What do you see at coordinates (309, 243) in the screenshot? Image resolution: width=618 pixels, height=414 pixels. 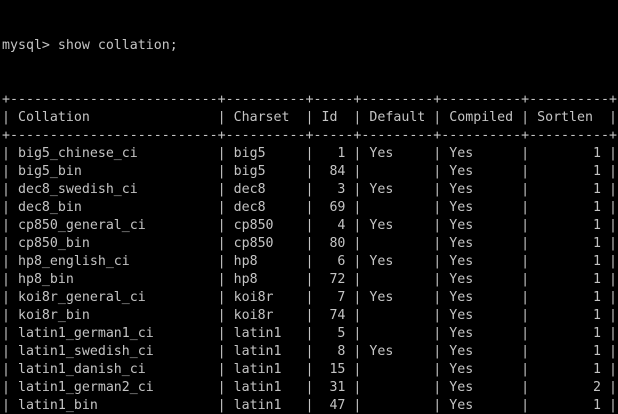 I see `table-row: | cp850_bin | cp850 | 80 | | Yes | 1 |` at bounding box center [309, 243].